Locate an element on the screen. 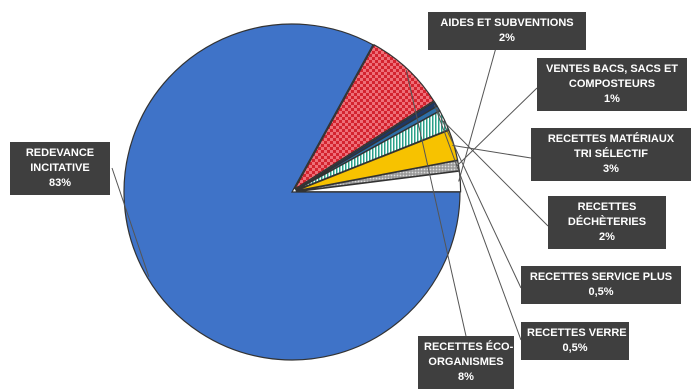  label-aides-et-subventions-text: AIDES ET SUBVENTIONS is located at coordinates (507, 23).